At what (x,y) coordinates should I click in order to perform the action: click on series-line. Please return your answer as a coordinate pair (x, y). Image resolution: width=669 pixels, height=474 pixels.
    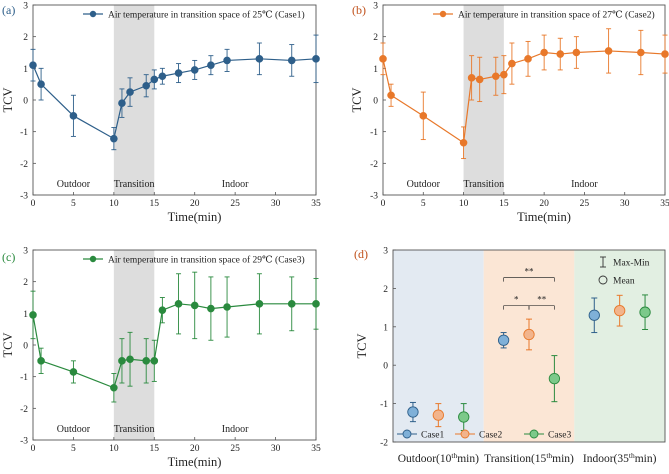
    Looking at the image, I should click on (174, 99).